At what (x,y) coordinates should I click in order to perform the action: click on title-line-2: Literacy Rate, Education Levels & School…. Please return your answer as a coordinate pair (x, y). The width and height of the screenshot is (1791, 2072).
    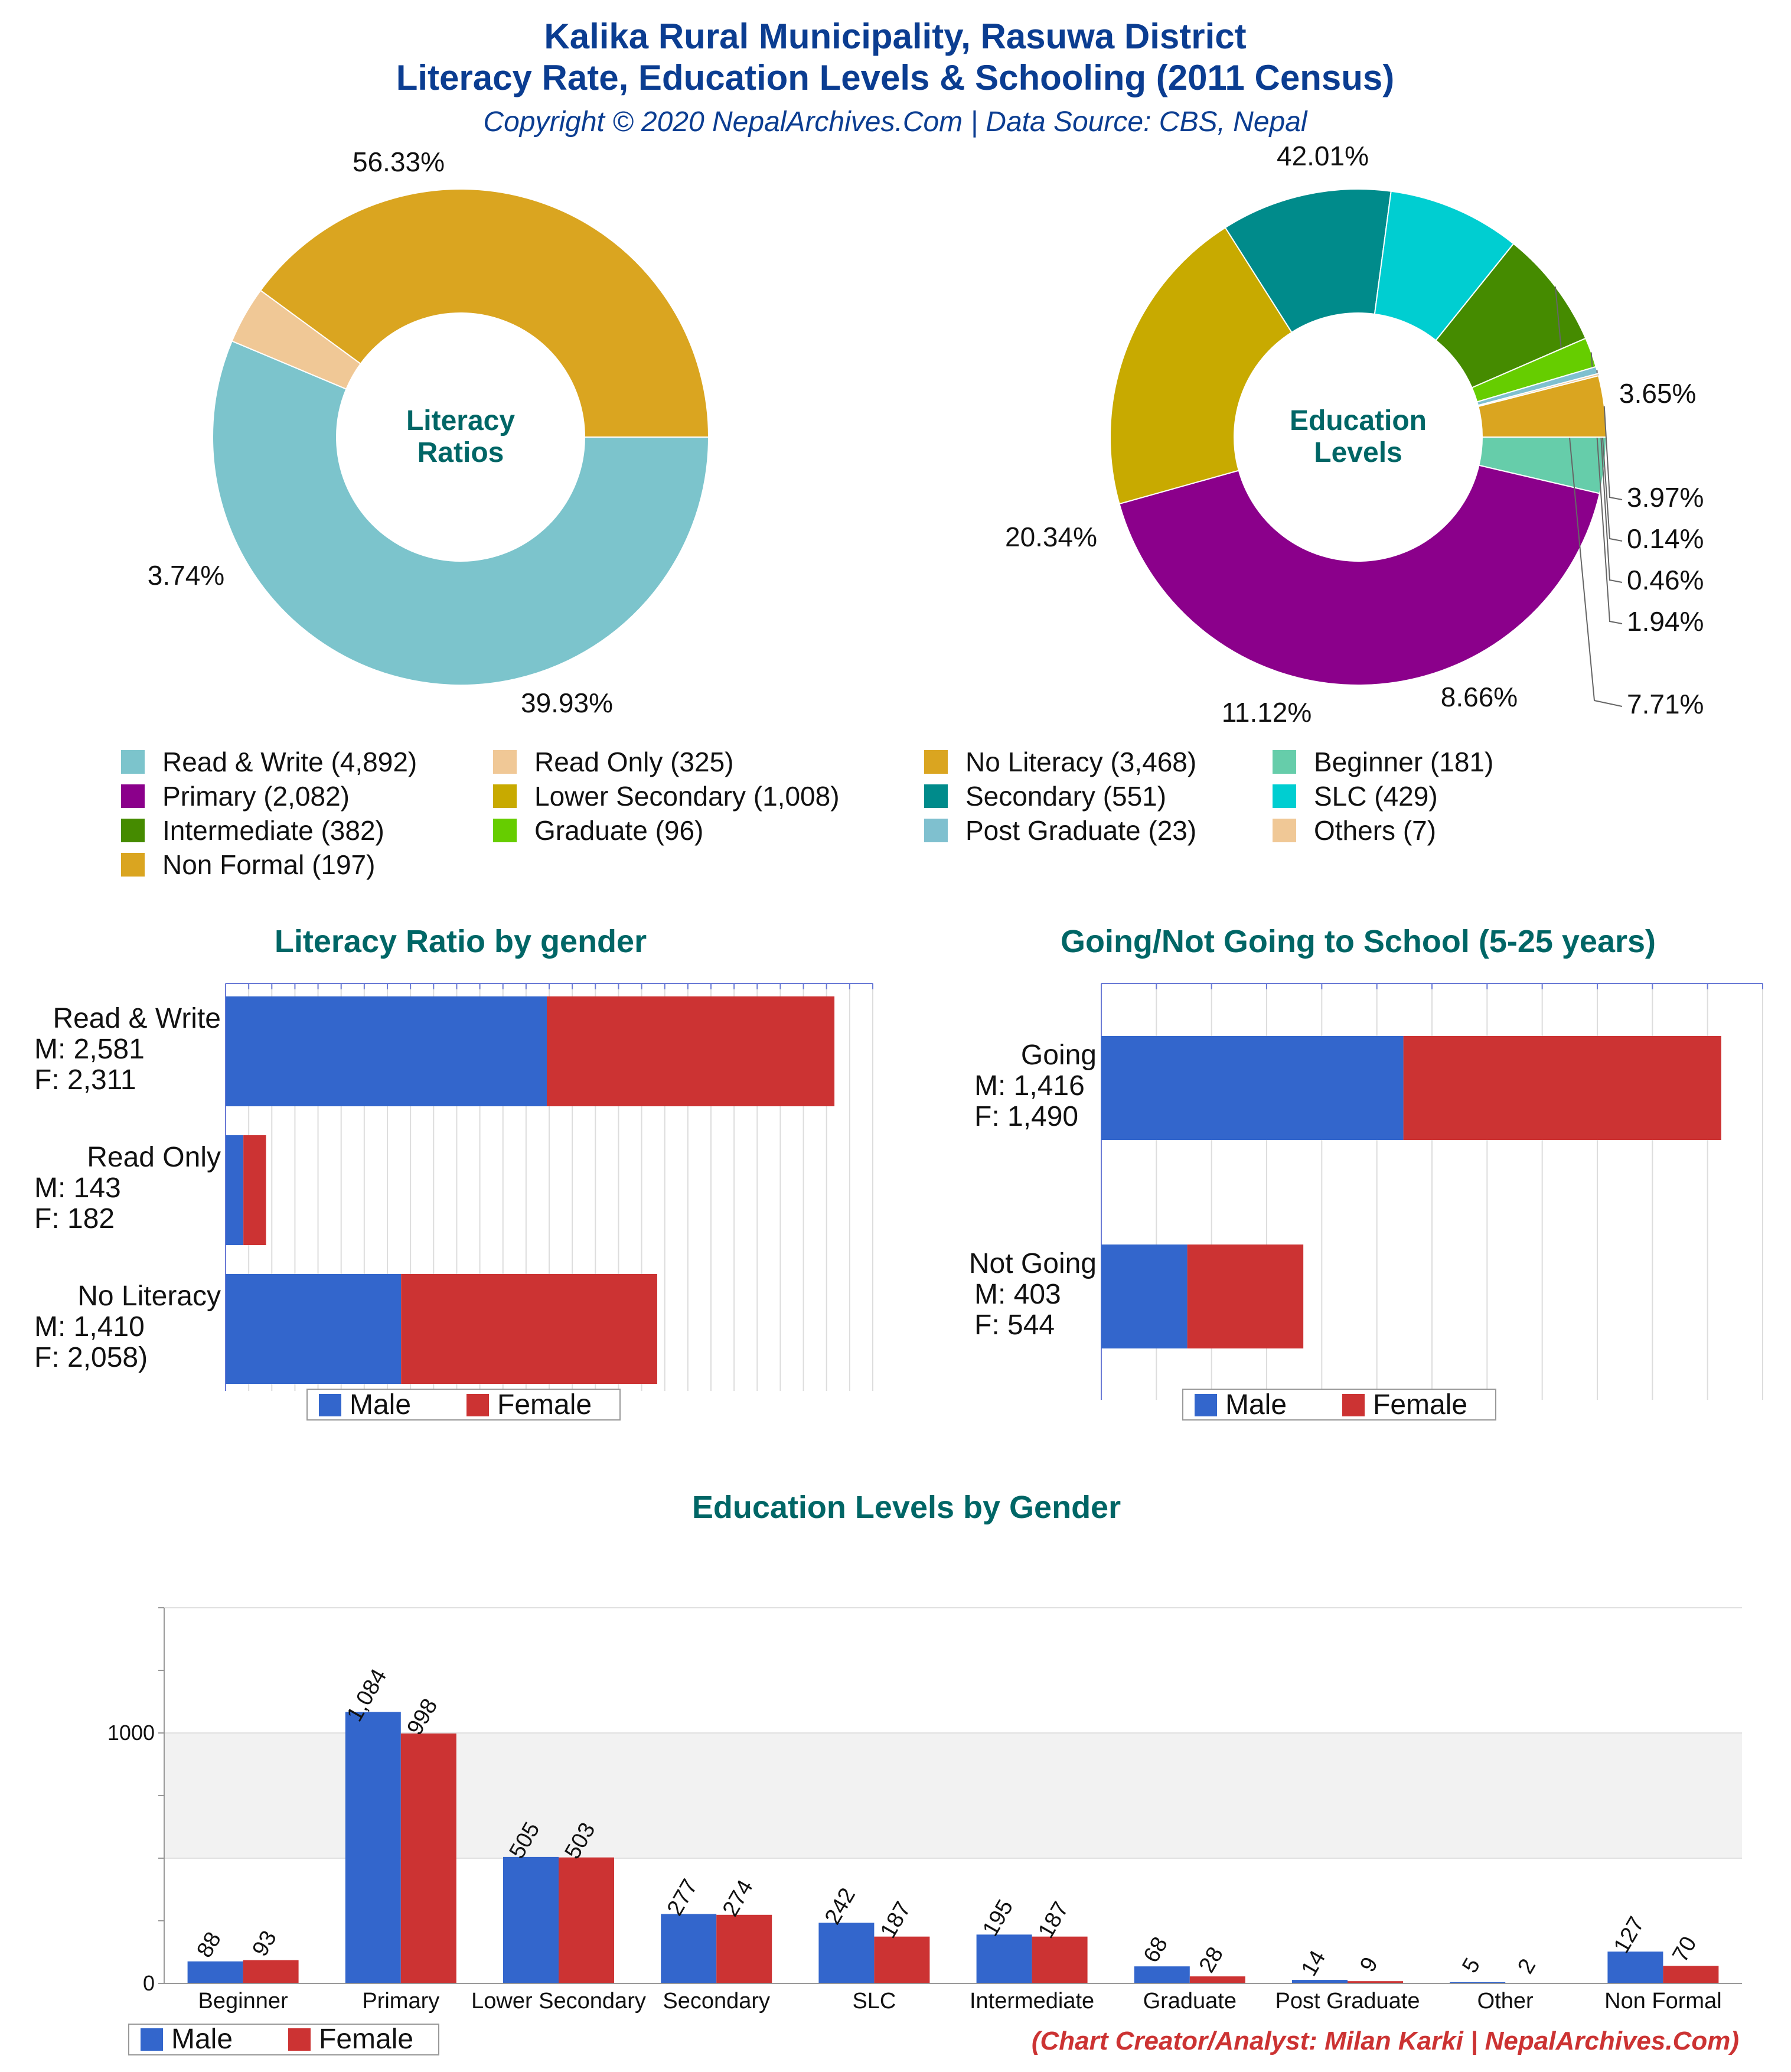
    Looking at the image, I should click on (895, 77).